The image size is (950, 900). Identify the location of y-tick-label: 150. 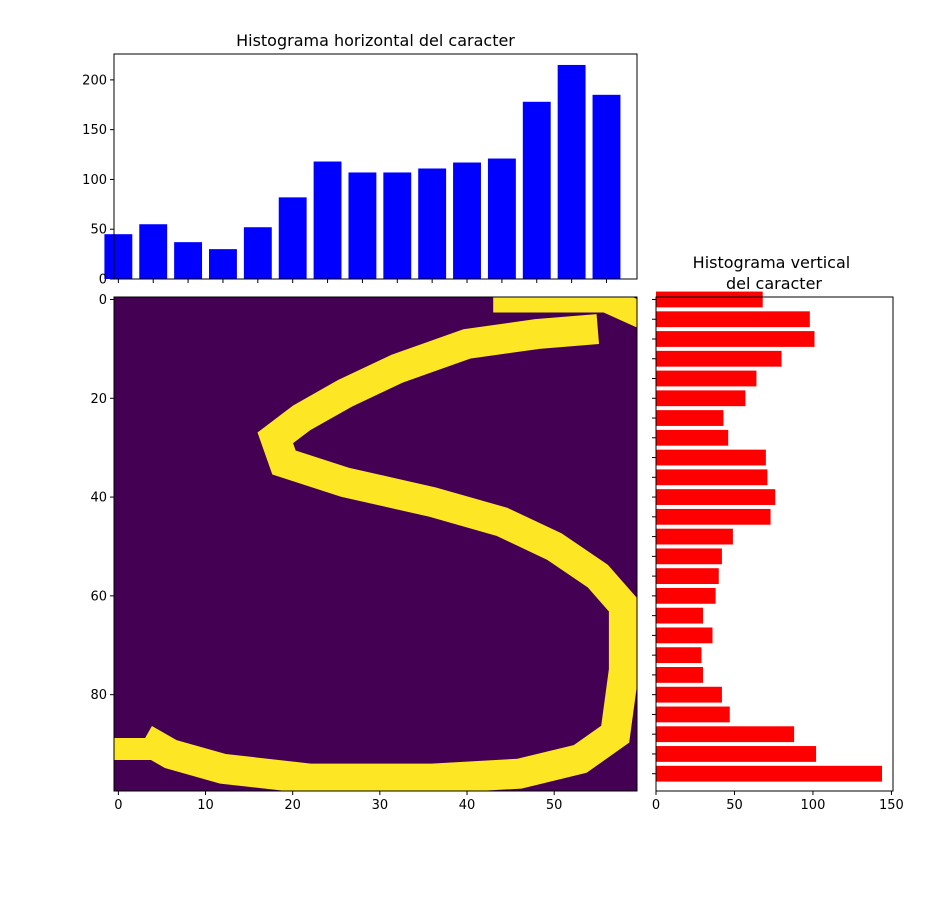
(94, 130).